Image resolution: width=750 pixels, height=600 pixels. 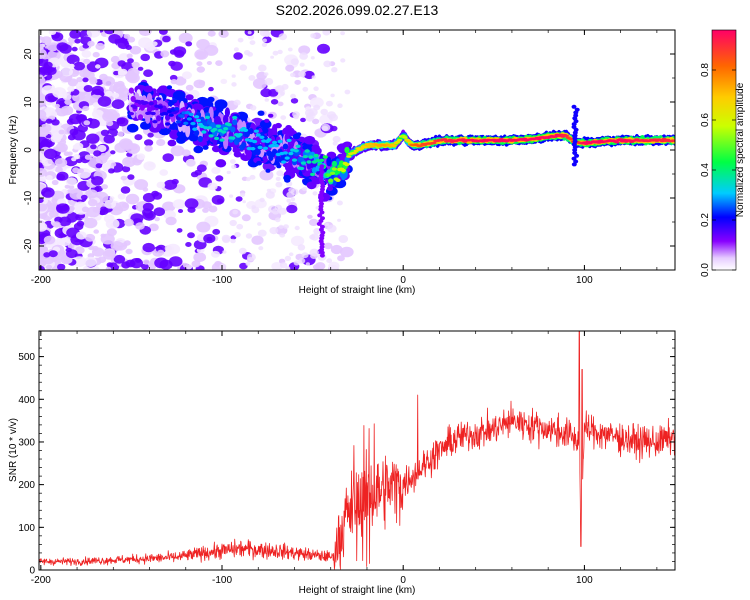 What do you see at coordinates (13, 450) in the screenshot?
I see `snr-y-label: SNR (10 * v/v)` at bounding box center [13, 450].